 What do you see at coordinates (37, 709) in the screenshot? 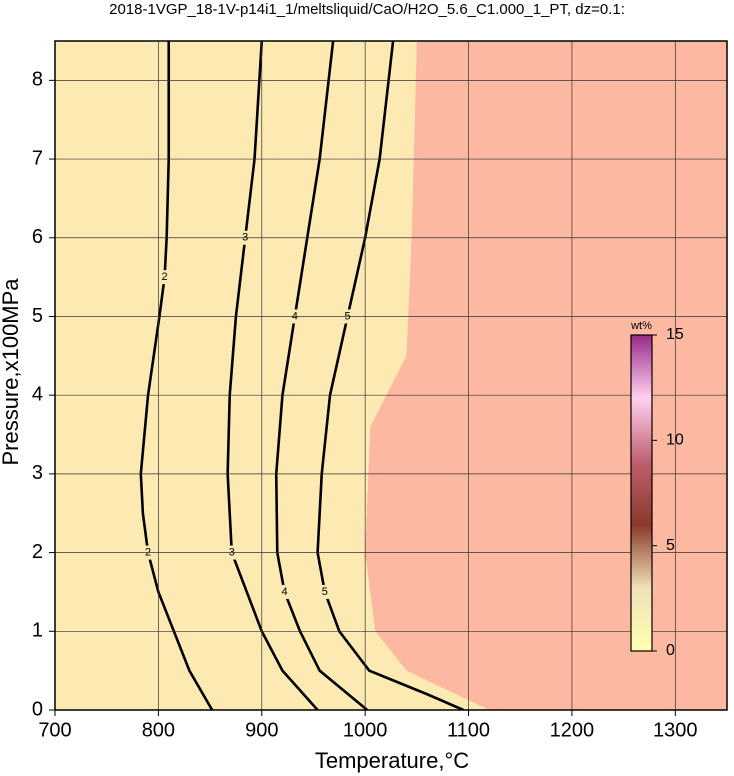
I see `y-tick-label: 0` at bounding box center [37, 709].